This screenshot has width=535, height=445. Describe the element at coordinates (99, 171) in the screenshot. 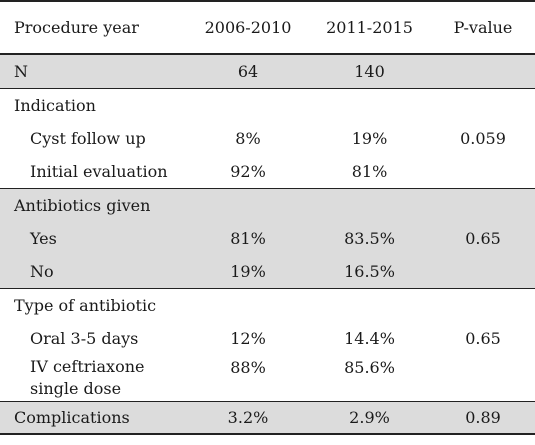

I see `row-label: Initial evaluation` at that location.